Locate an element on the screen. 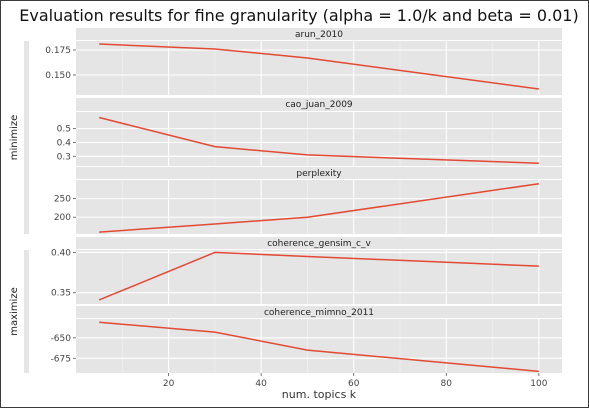 This screenshot has width=589, height=408. x-tick-label: 80 is located at coordinates (447, 384).